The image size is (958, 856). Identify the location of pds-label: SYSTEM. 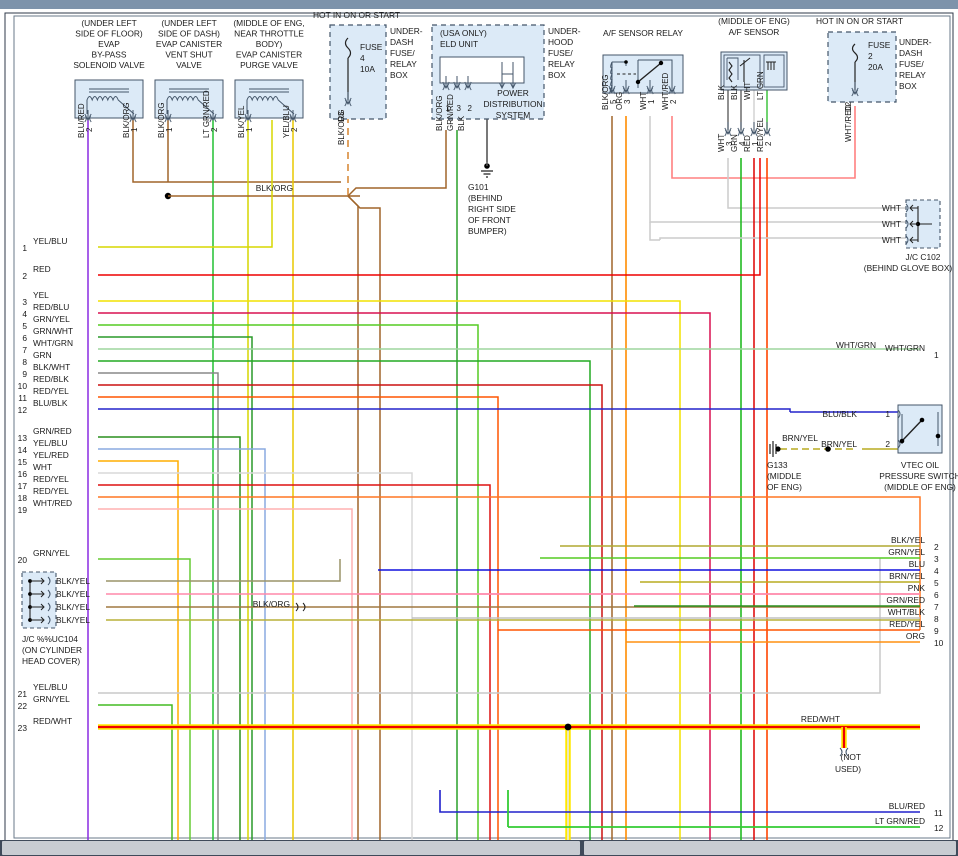
(513, 115).